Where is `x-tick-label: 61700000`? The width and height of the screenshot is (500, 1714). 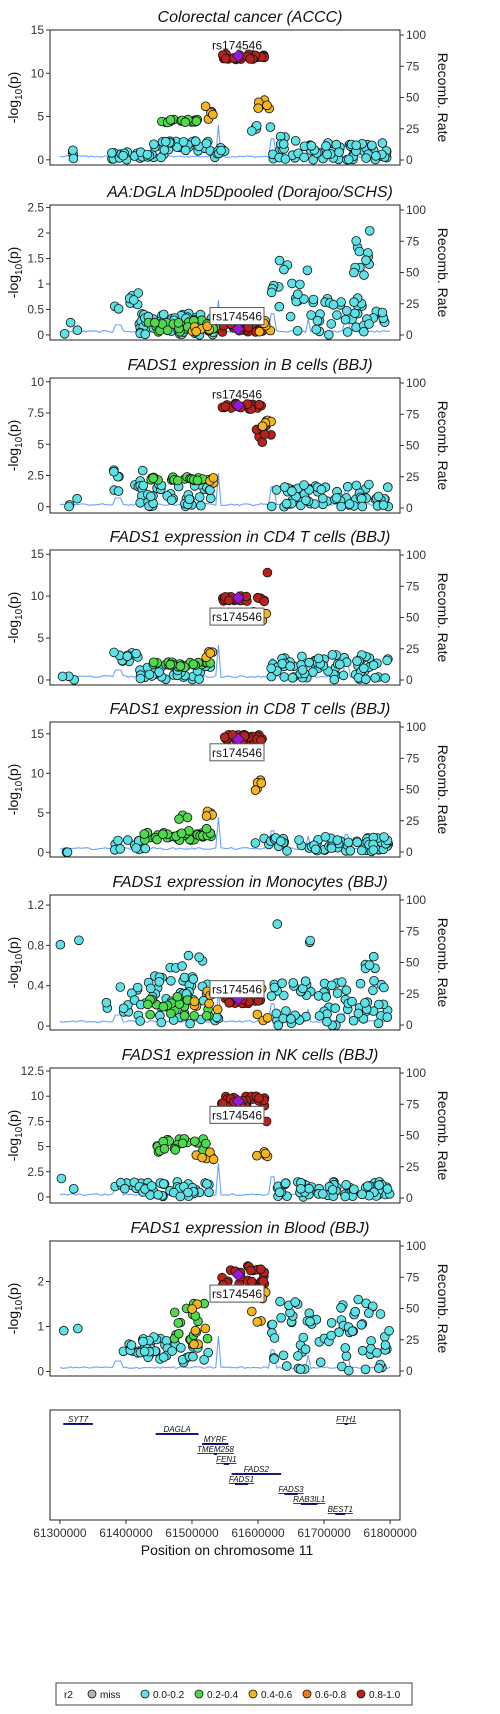
x-tick-label: 61700000 is located at coordinates (324, 1533).